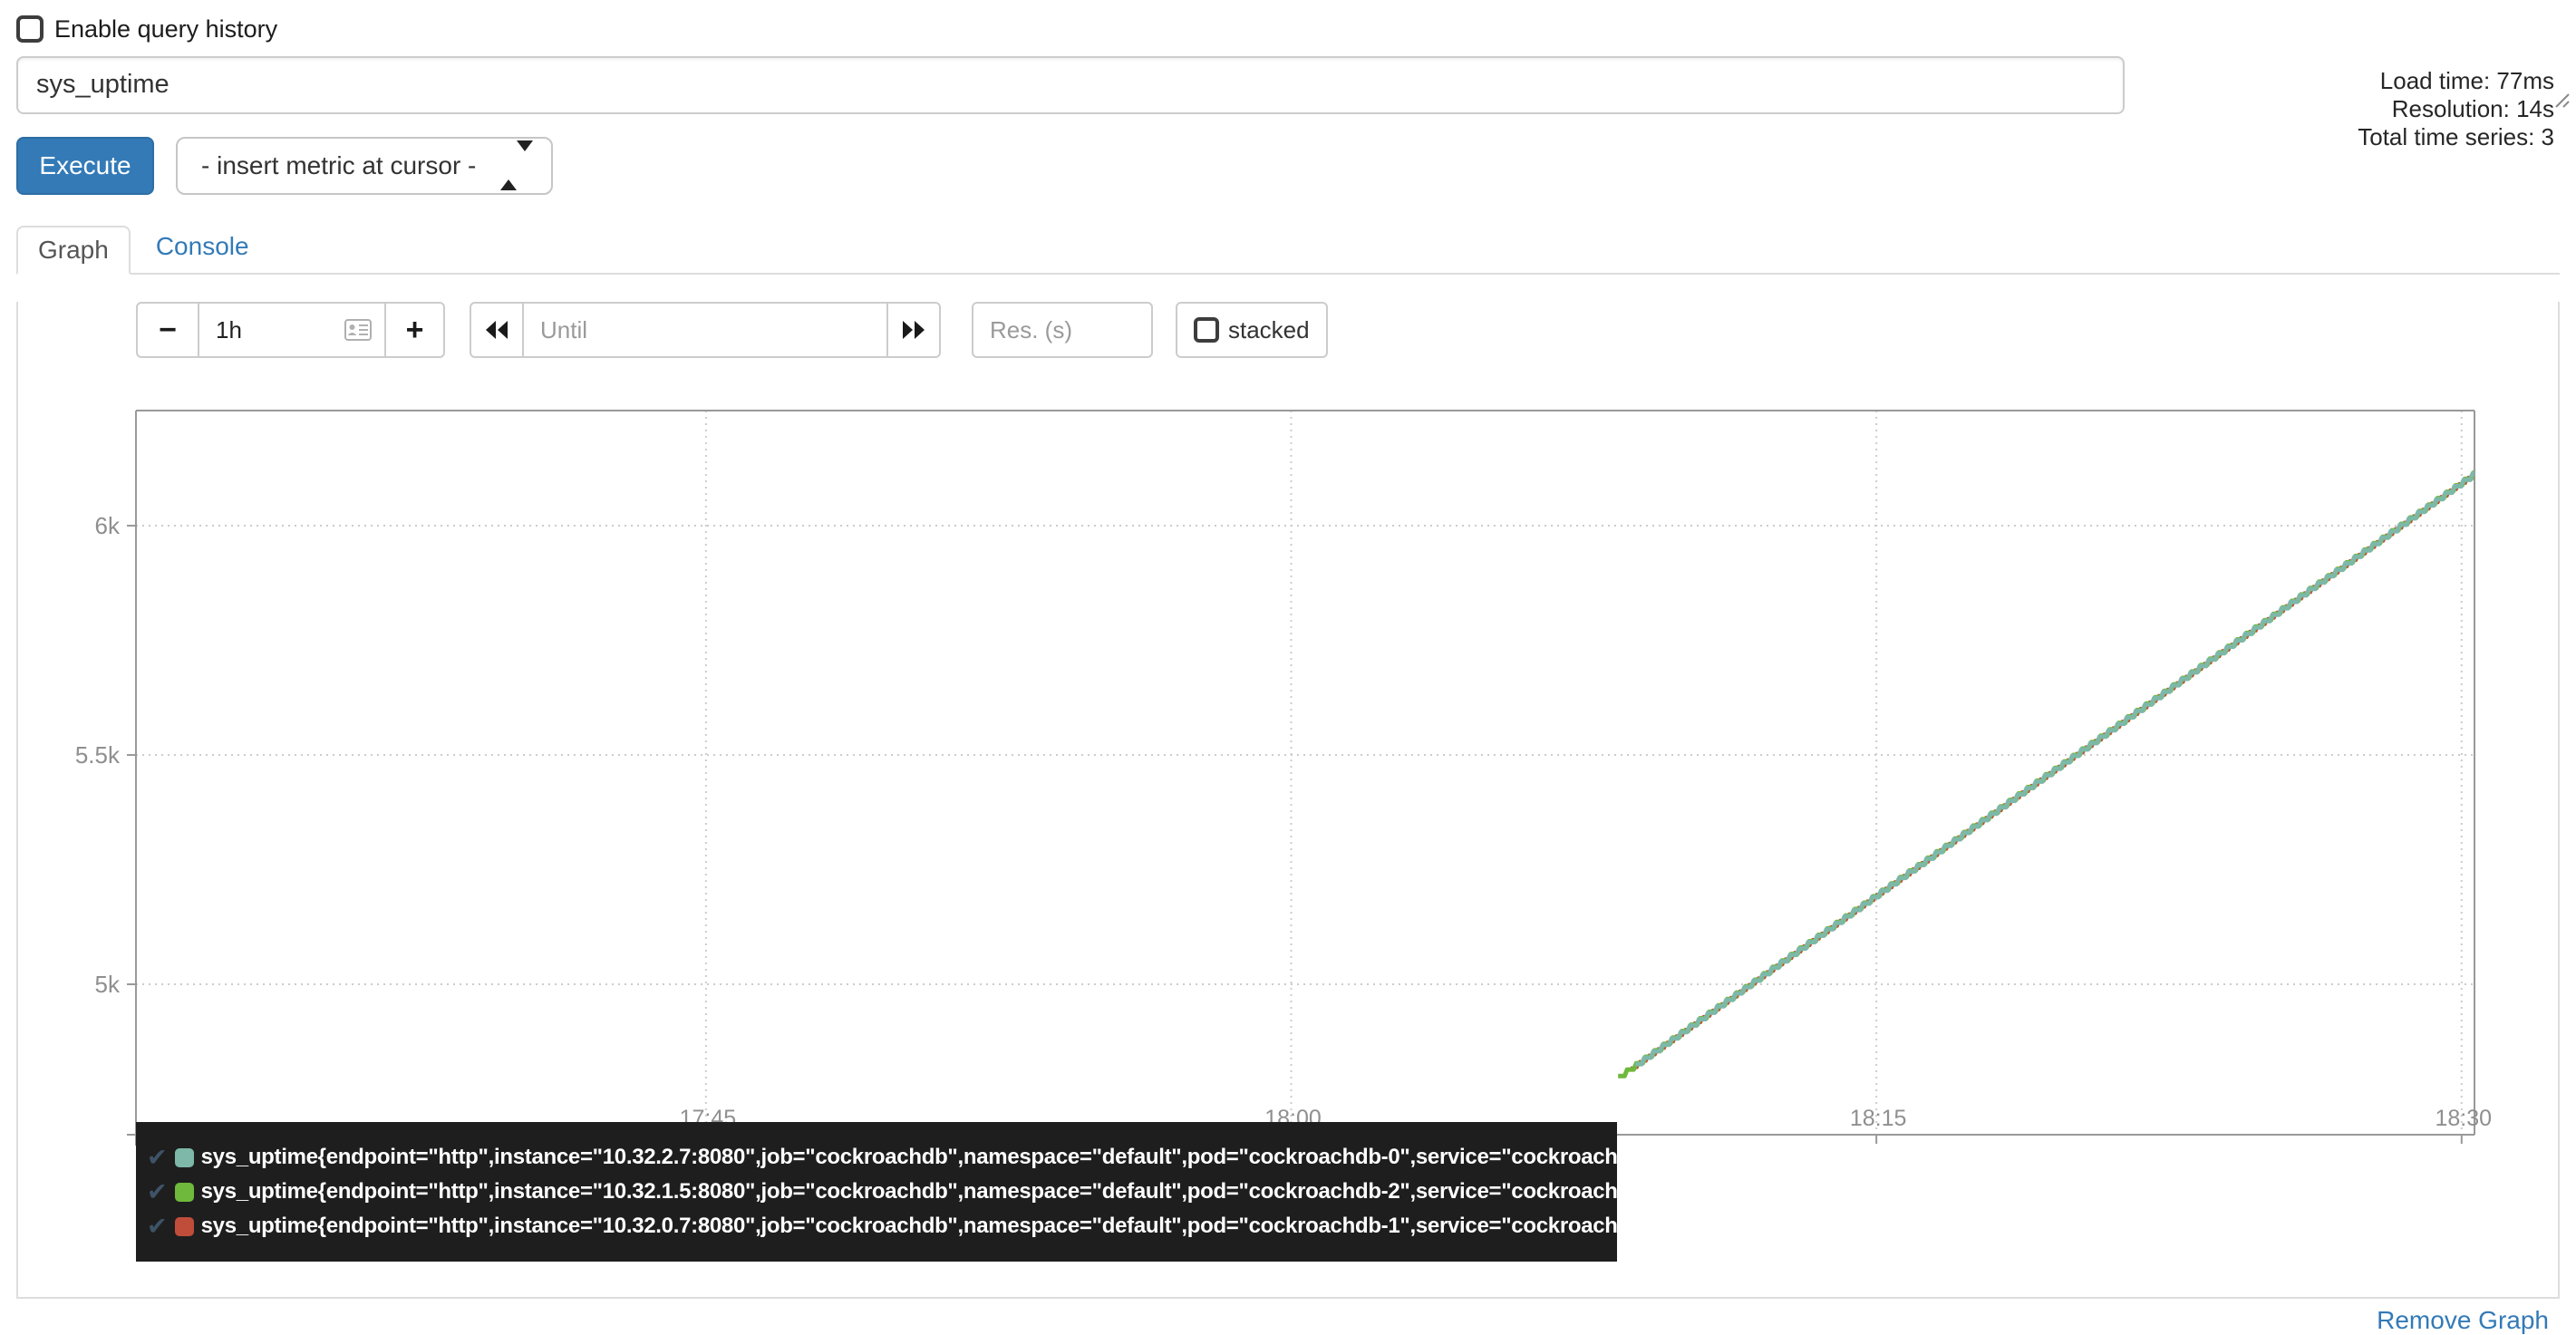 This screenshot has width=2576, height=1335. I want to click on remove-graph-link: Remove Graph, so click(2463, 1320).